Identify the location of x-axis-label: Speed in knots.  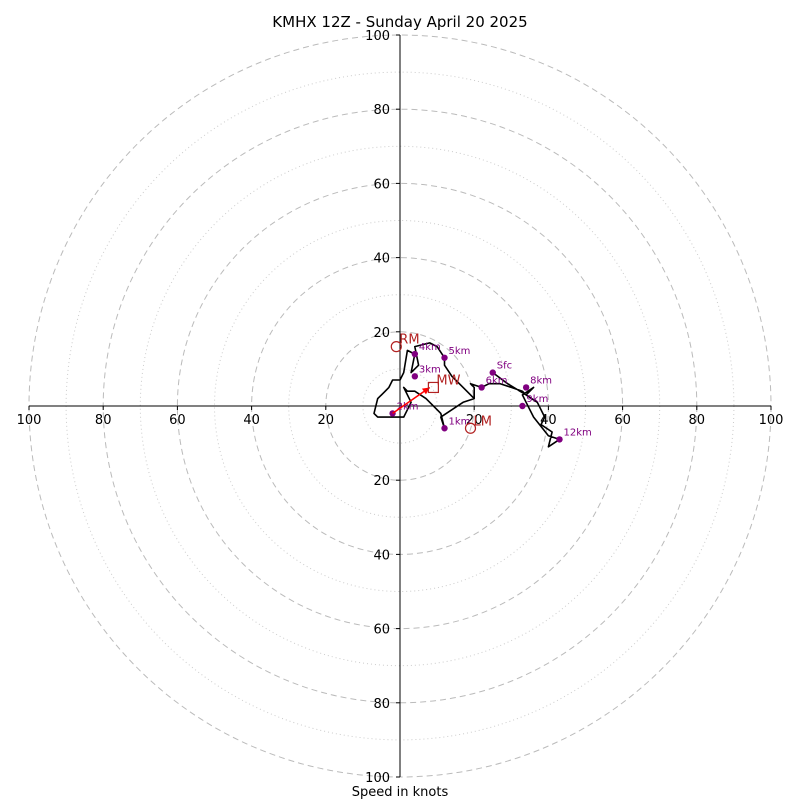
(400, 792).